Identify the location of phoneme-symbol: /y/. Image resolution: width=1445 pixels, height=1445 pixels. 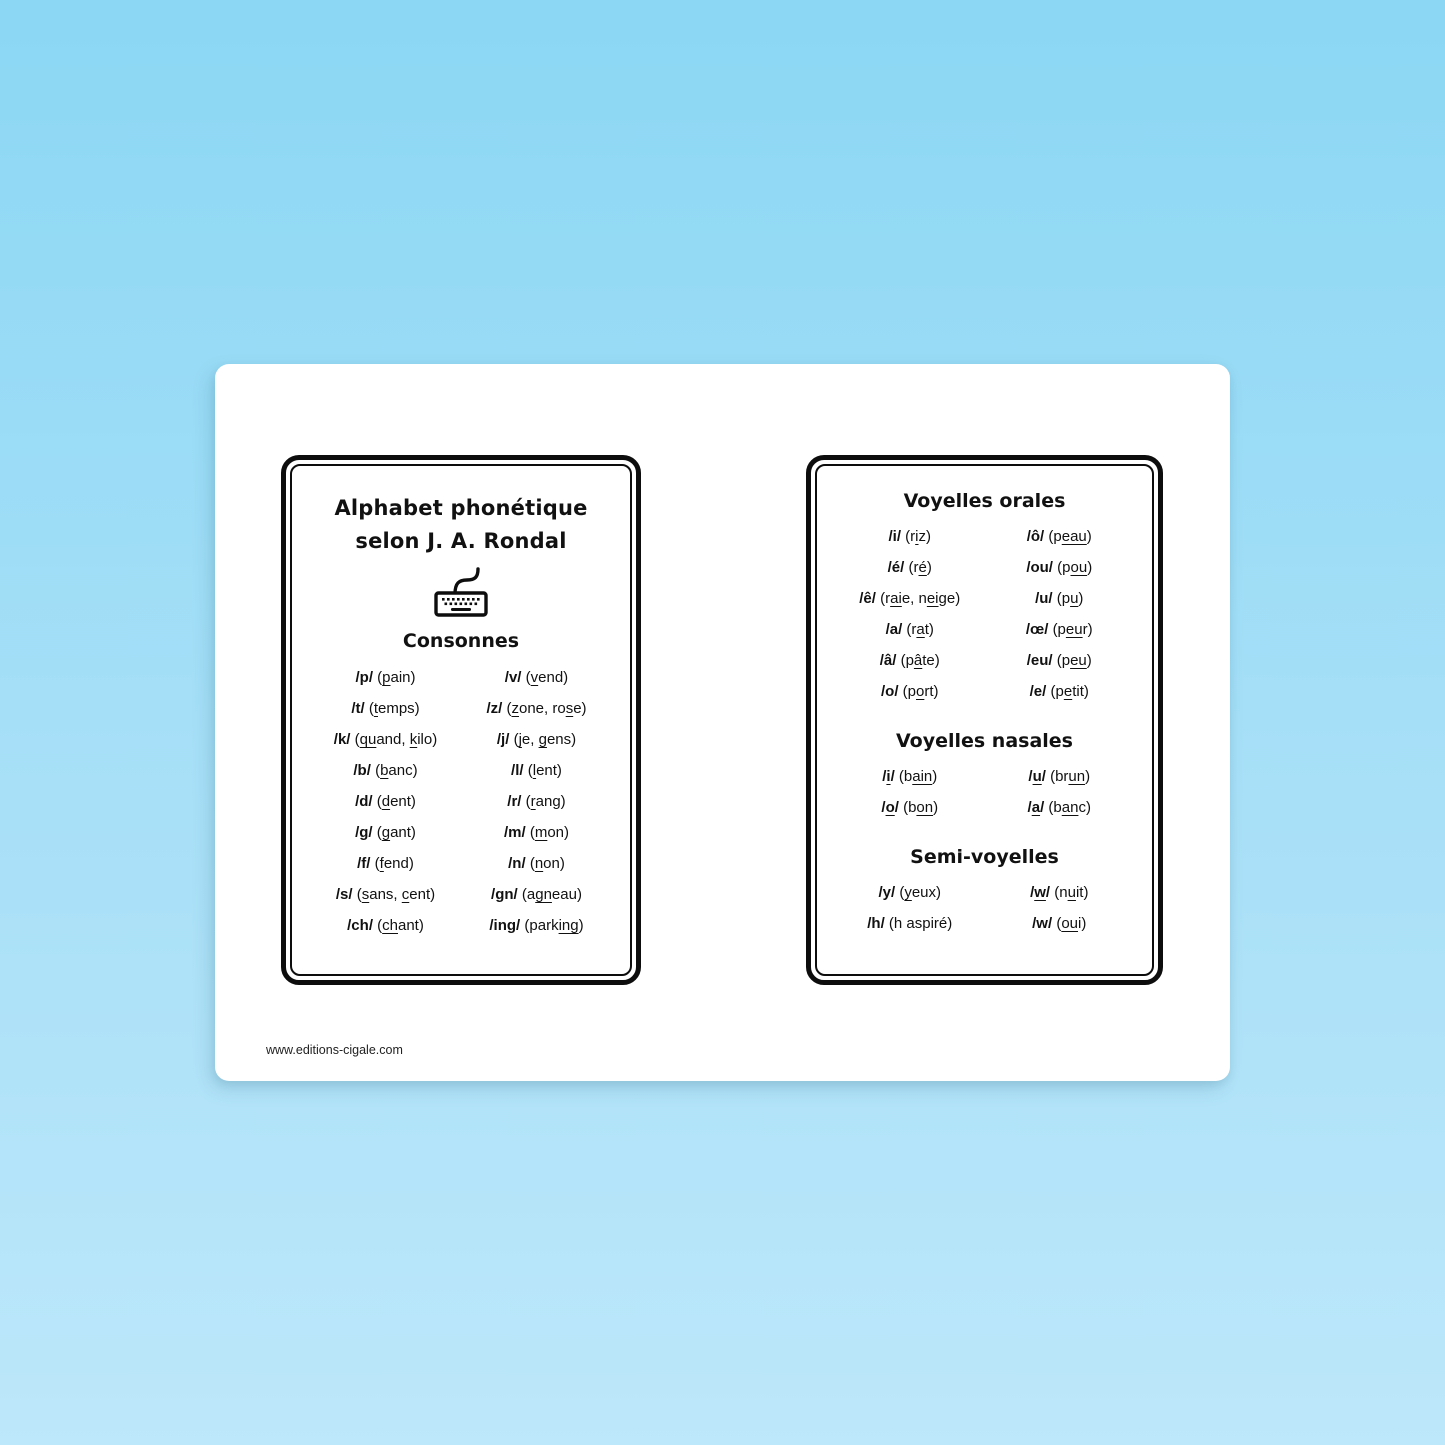
(887, 892).